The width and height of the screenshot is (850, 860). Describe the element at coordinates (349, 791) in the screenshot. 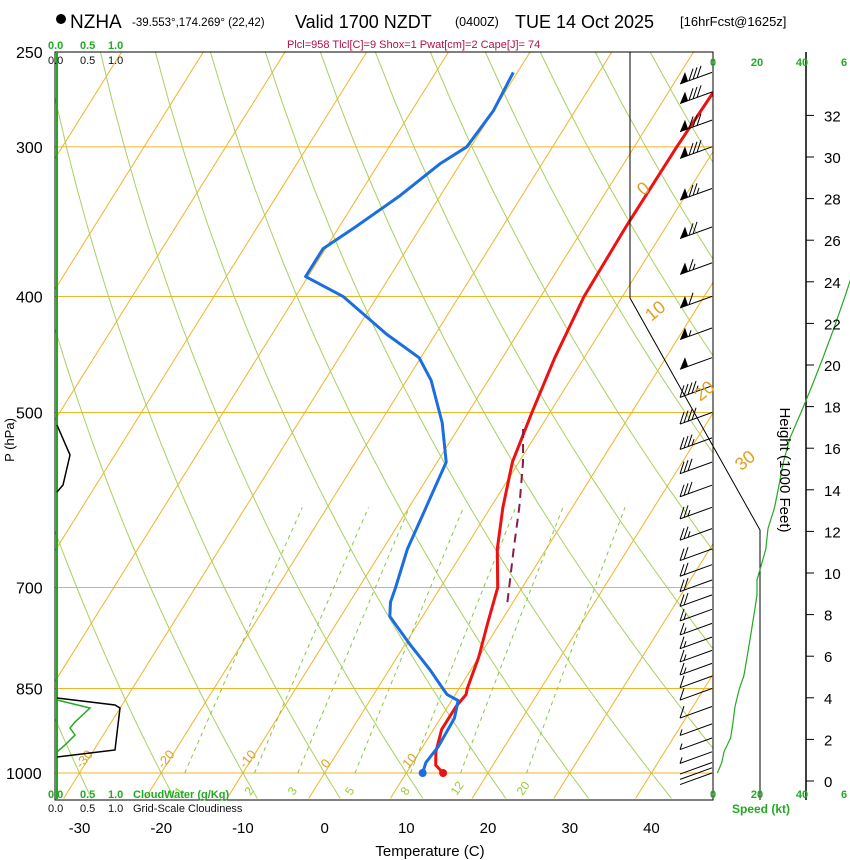

I see `mixing-ratio-label-5: 5` at that location.